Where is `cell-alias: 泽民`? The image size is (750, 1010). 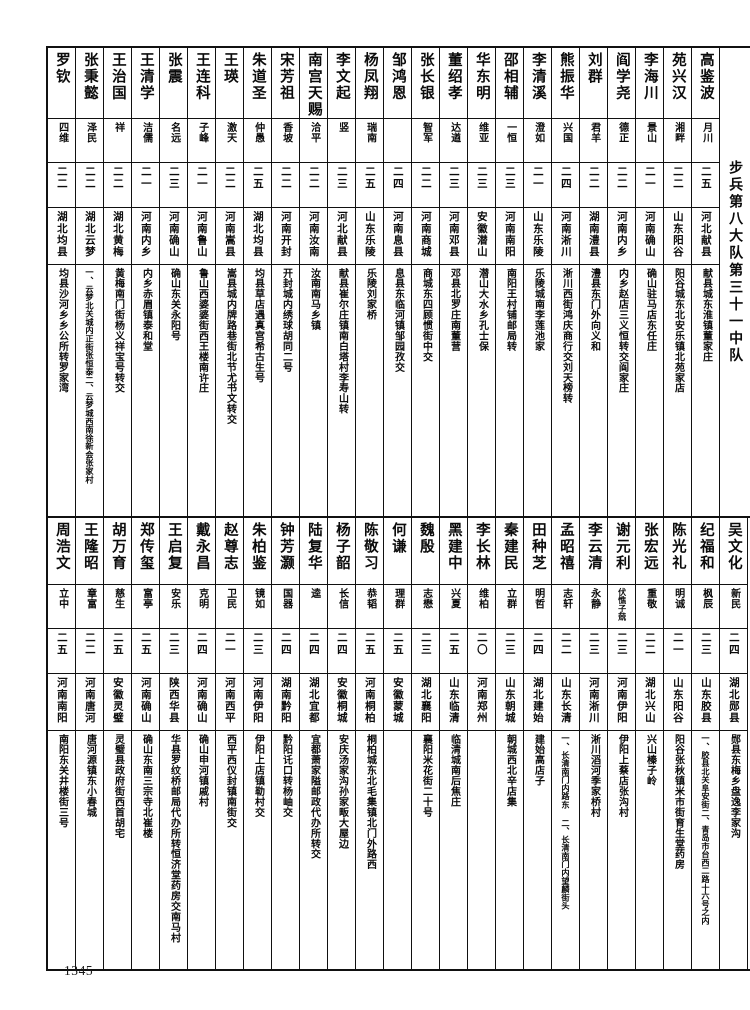 cell-alias: 泽民 is located at coordinates (89, 141).